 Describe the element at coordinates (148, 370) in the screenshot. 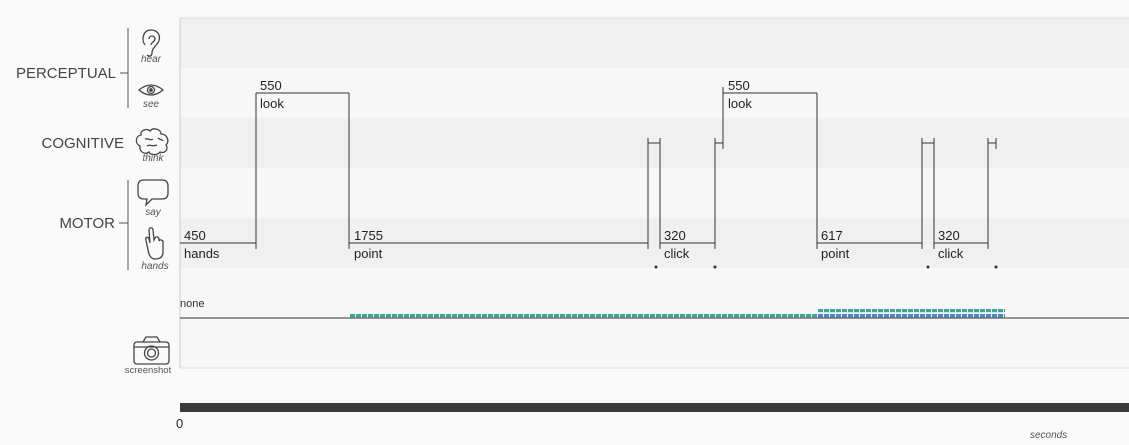

I see `resource-screenshot-label: screenshot` at that location.